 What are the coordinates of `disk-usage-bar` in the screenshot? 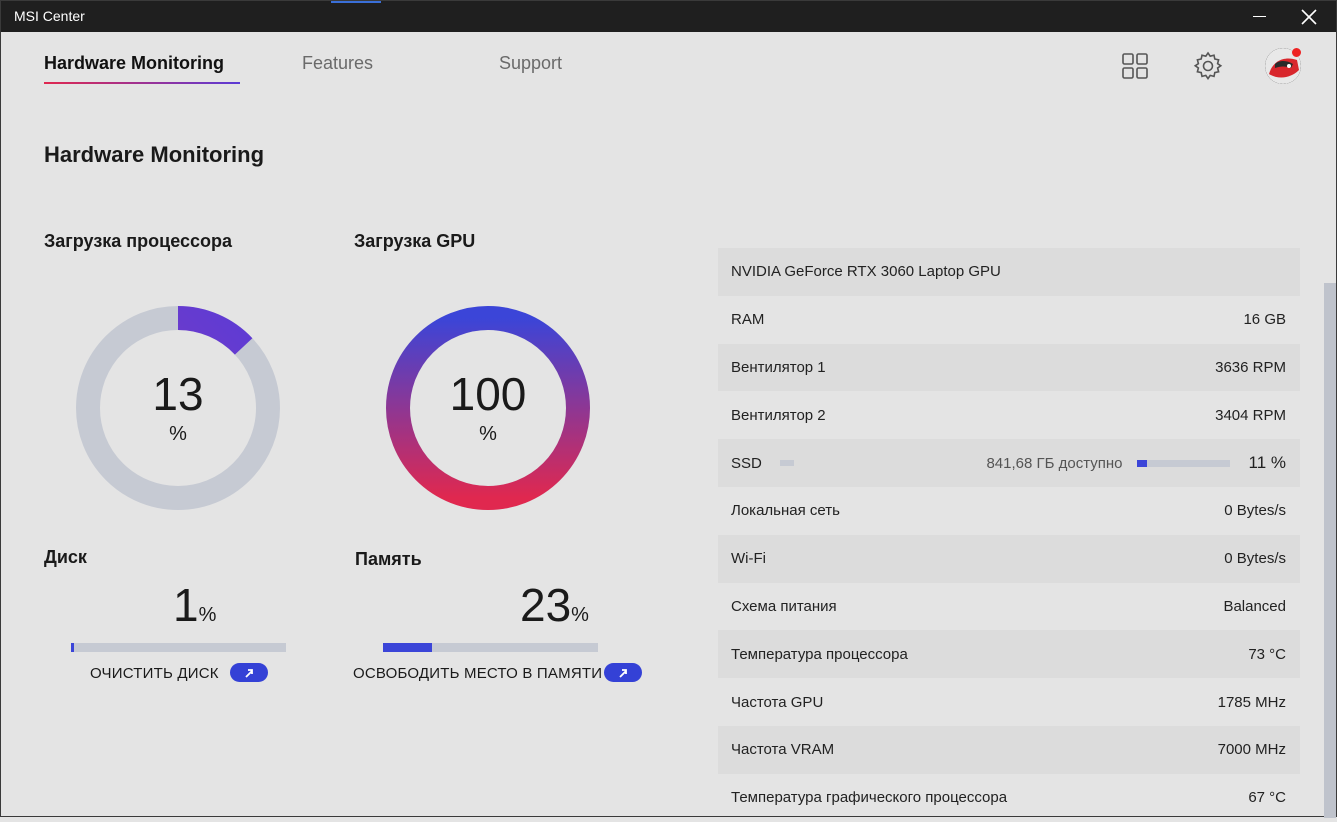 It's located at (178, 647).